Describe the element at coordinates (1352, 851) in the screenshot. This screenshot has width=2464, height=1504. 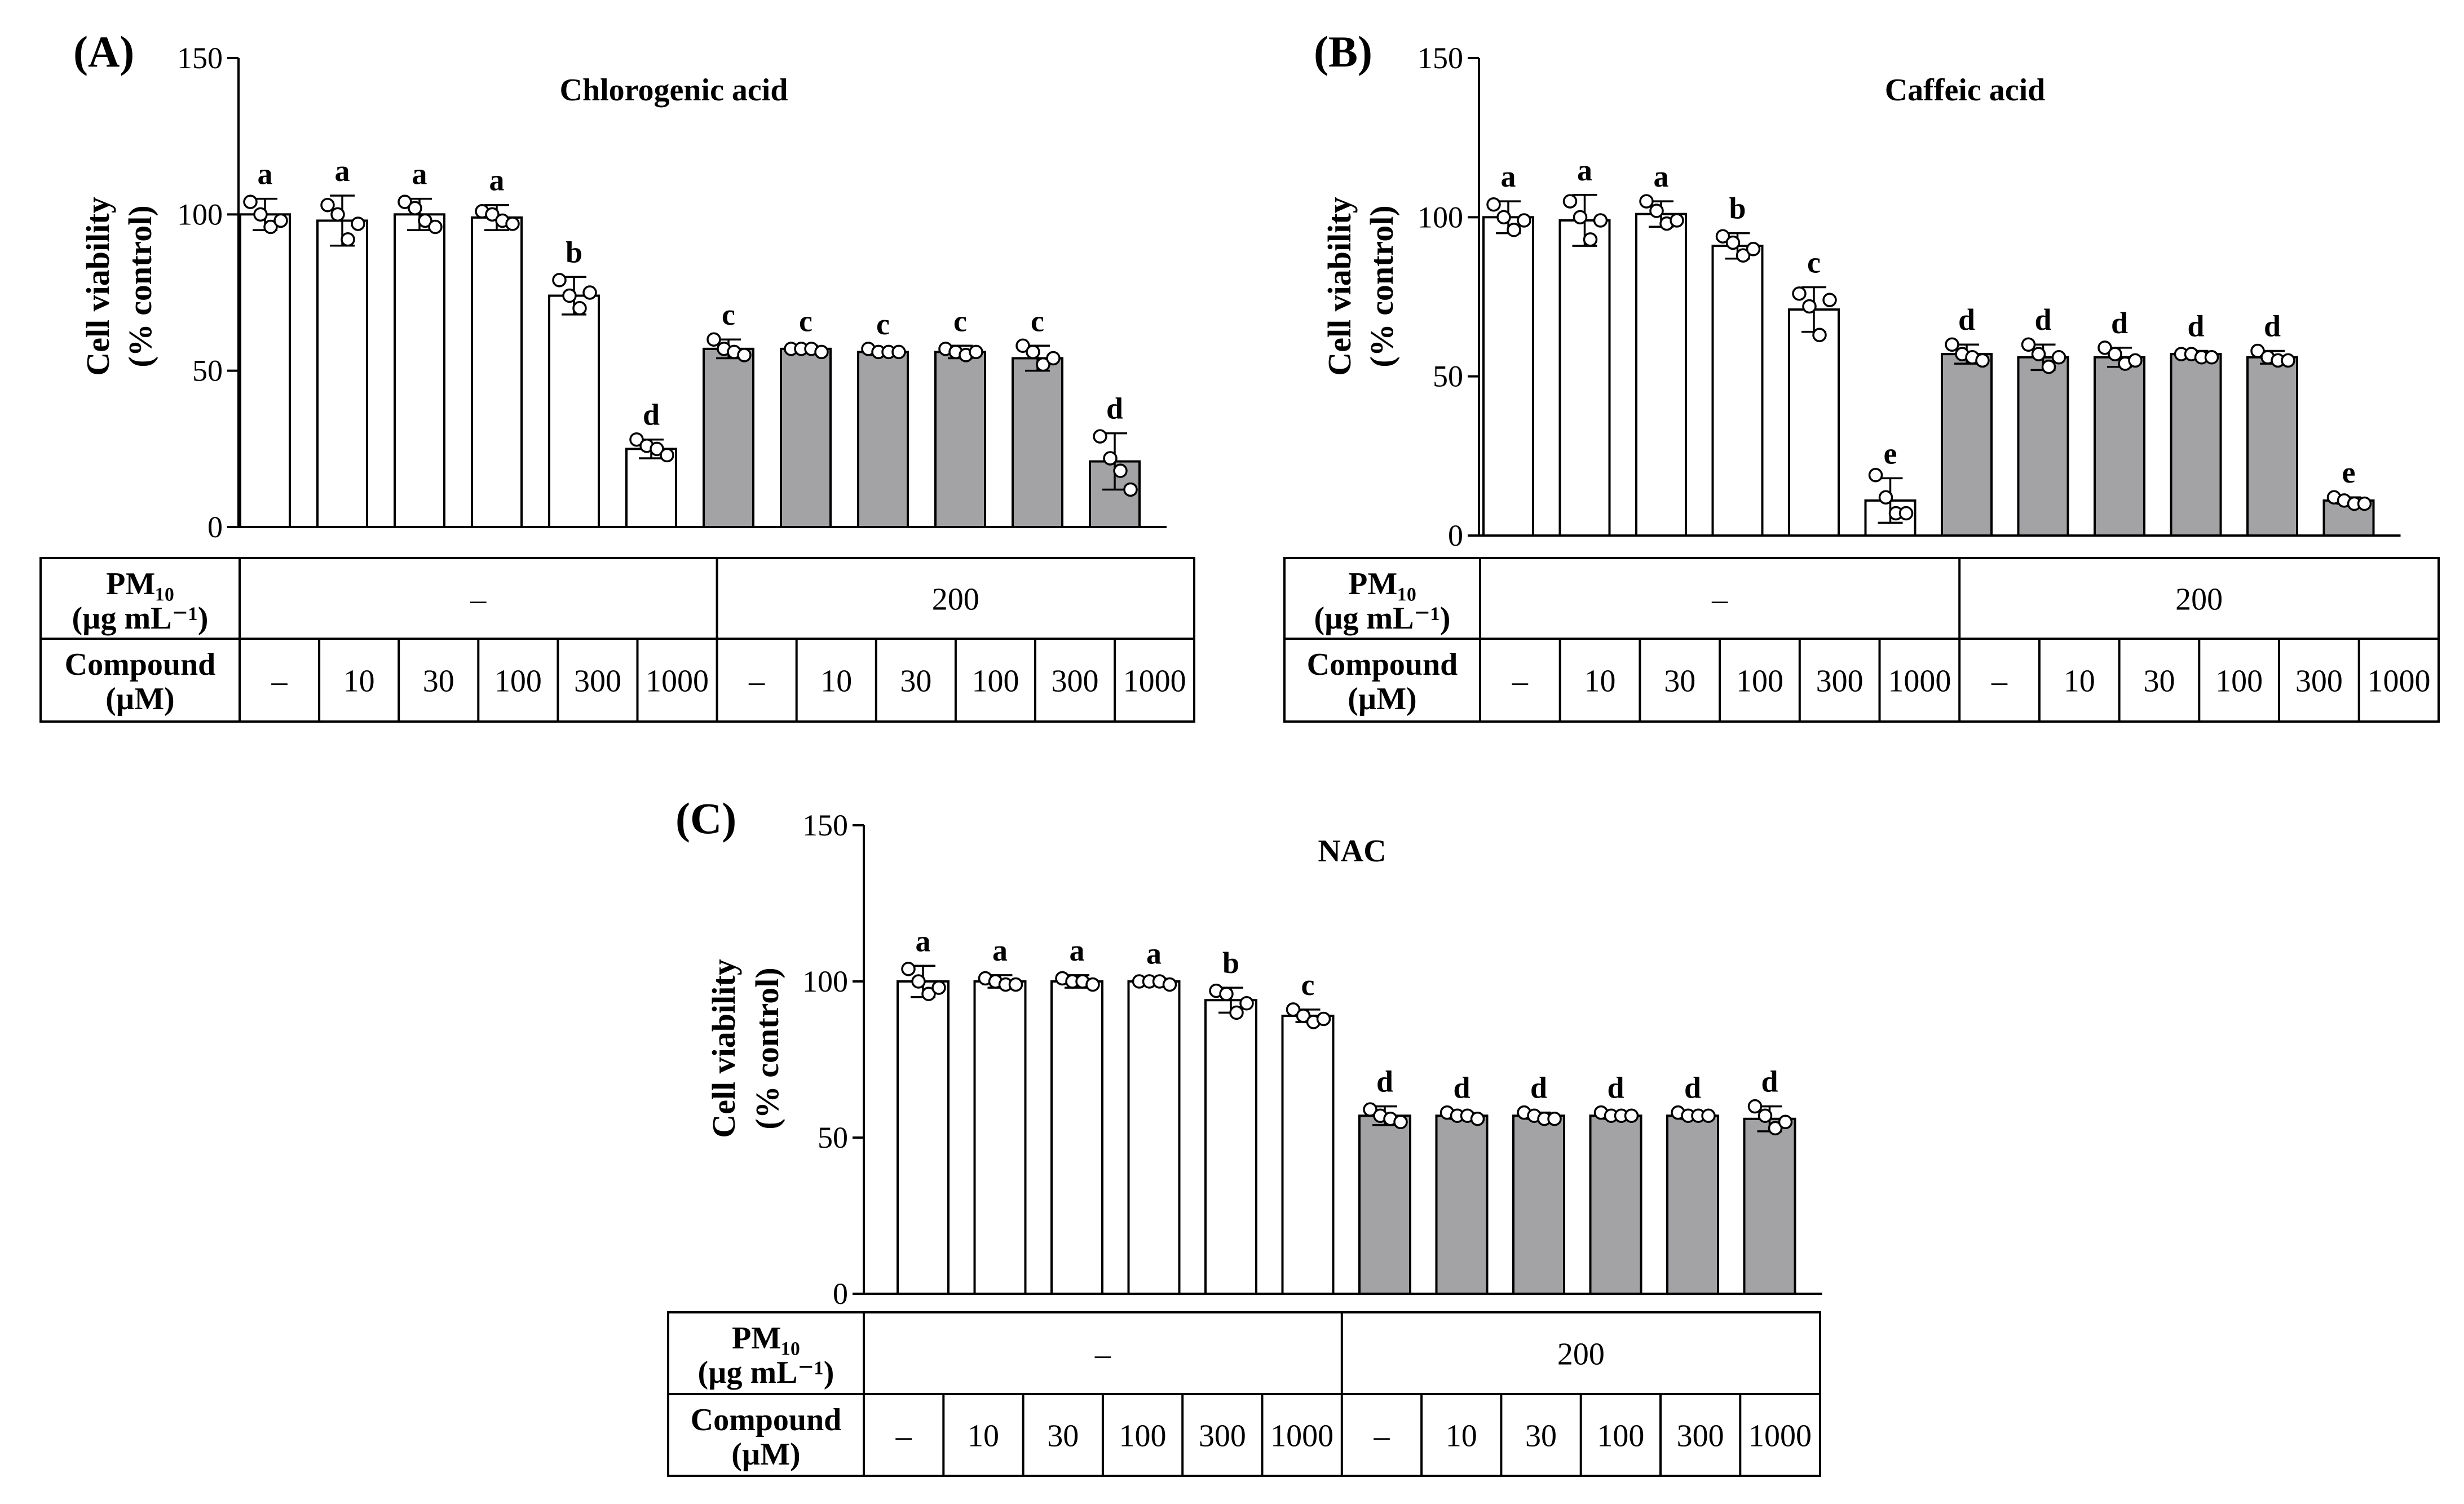
I see `chart-title: NAC` at that location.